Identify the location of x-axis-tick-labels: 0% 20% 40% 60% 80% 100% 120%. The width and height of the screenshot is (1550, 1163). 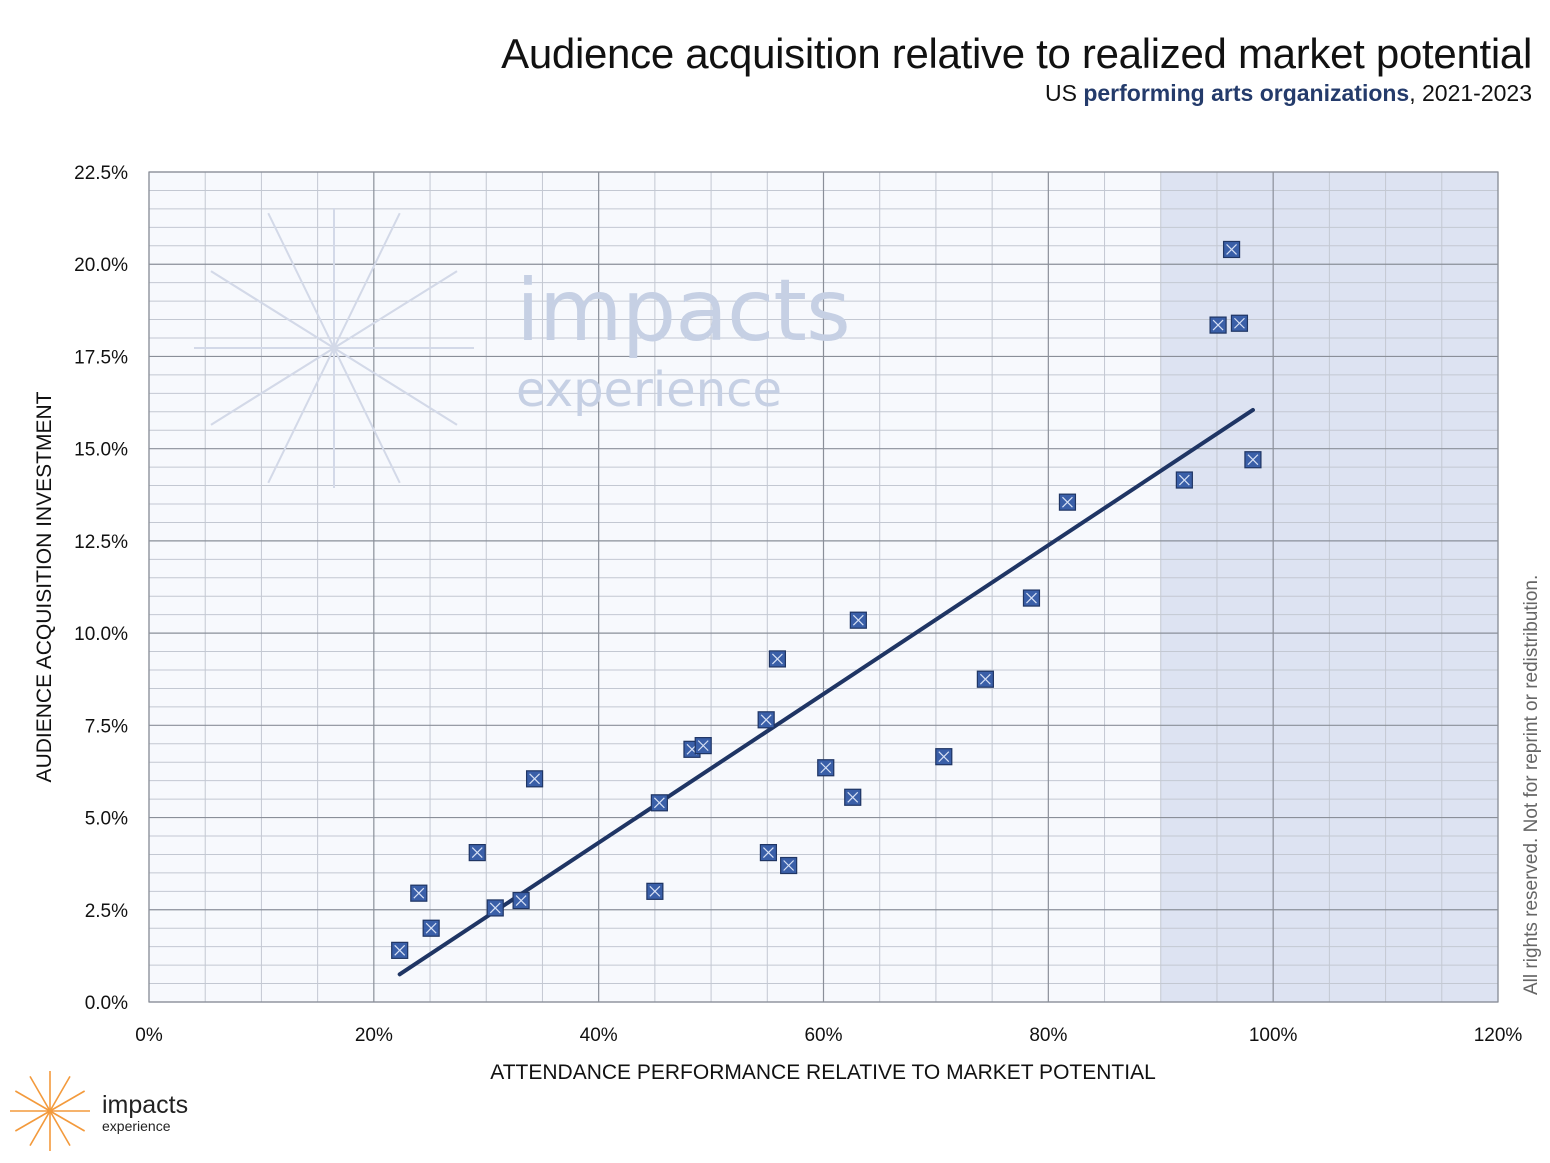
(828, 1035).